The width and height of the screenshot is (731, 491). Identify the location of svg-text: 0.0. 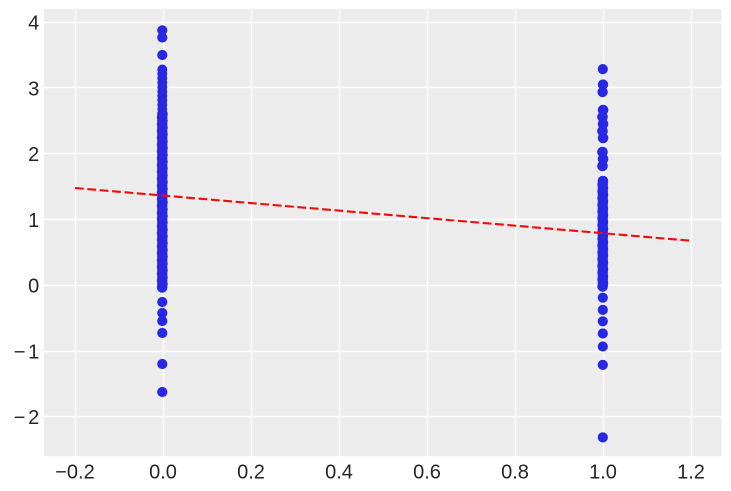
(163, 473).